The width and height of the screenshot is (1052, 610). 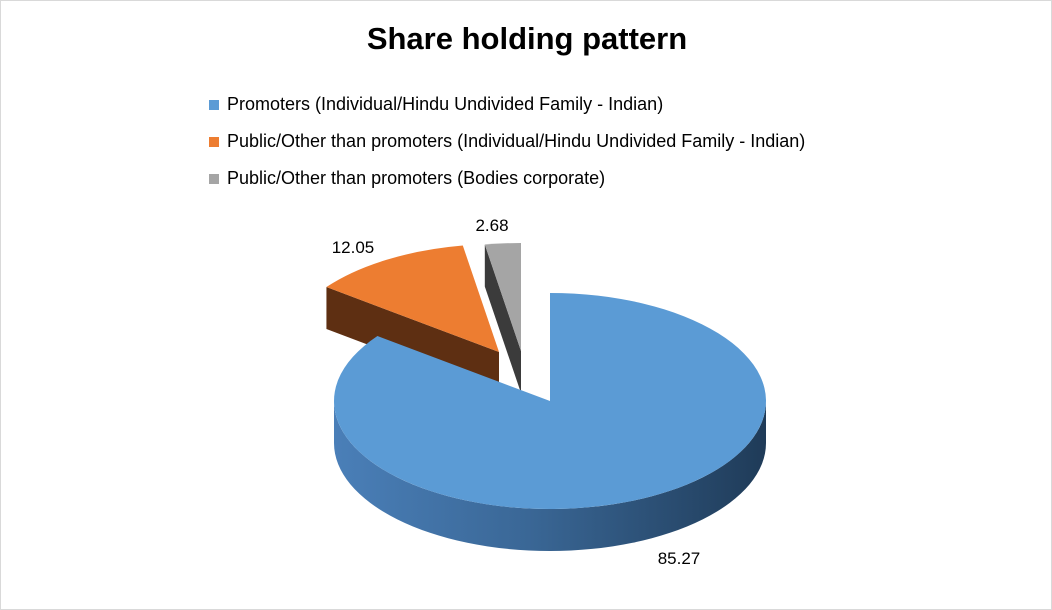 I want to click on slice-side-bodies-corporate-cut, so click(x=502, y=318).